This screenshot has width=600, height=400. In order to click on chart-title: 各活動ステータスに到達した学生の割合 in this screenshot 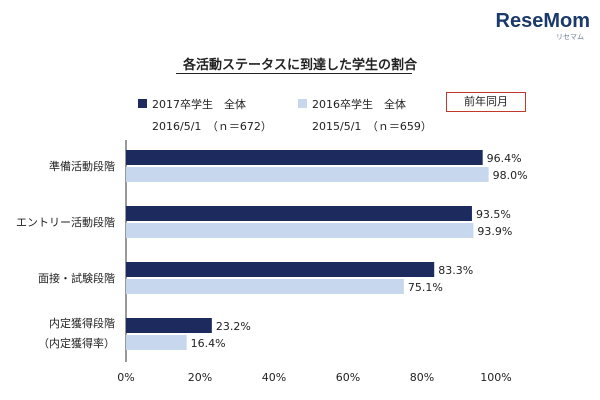, I will do `click(299, 65)`.